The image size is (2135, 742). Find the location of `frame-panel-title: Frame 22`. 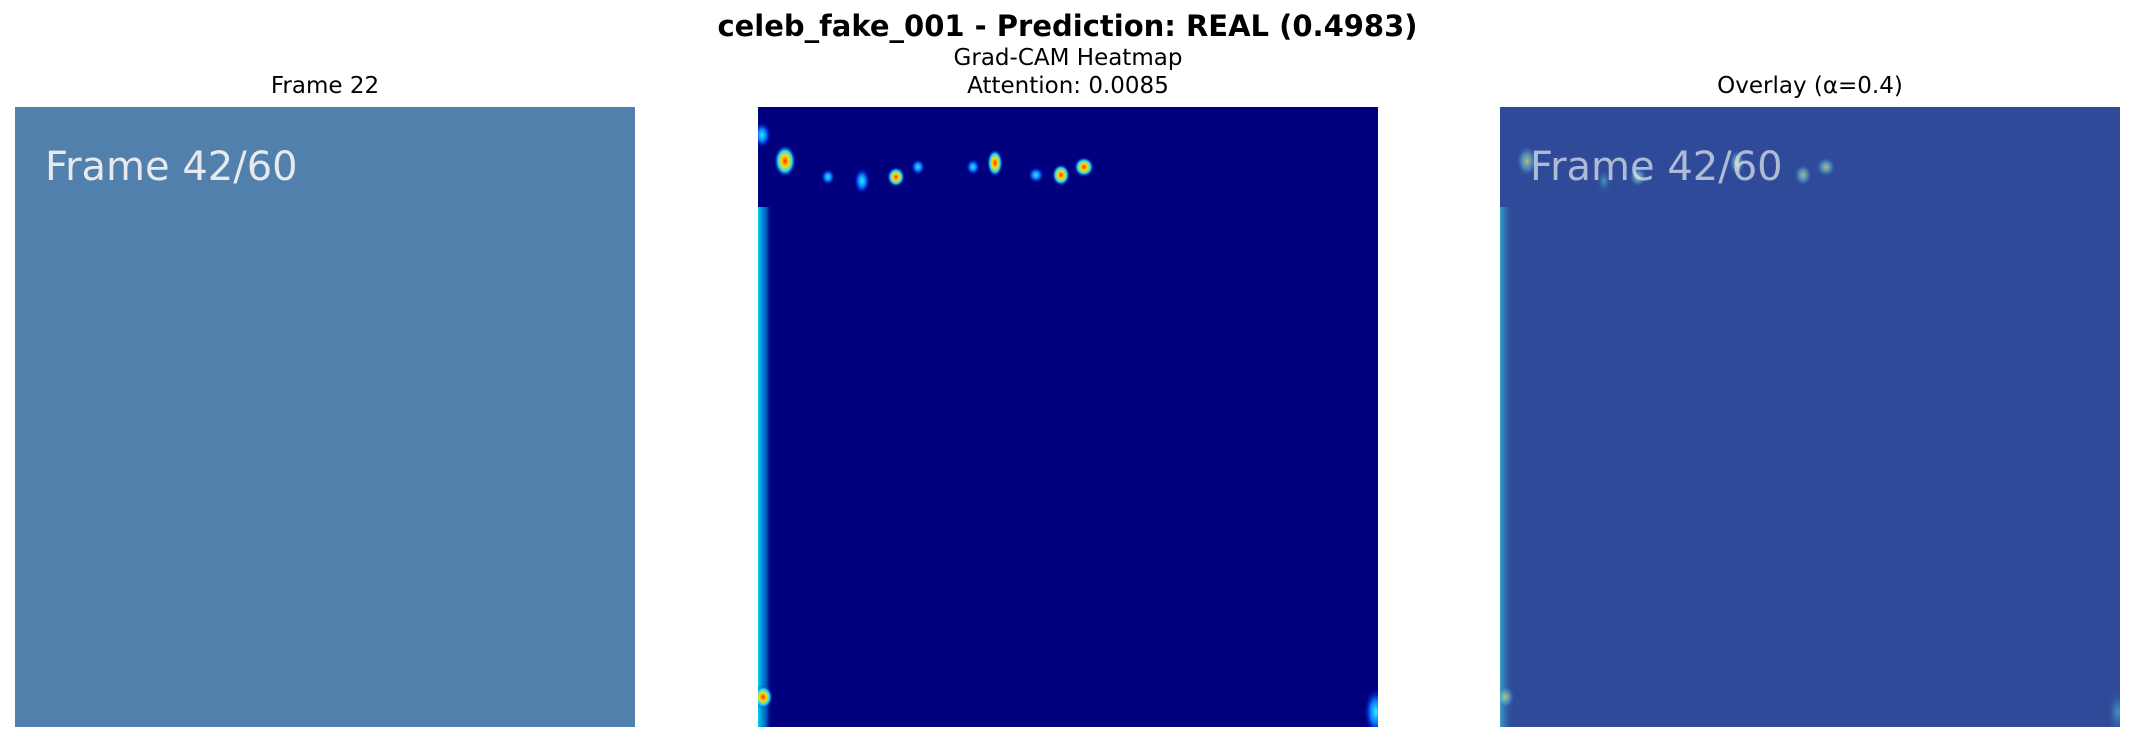

frame-panel-title: Frame 22 is located at coordinates (325, 86).